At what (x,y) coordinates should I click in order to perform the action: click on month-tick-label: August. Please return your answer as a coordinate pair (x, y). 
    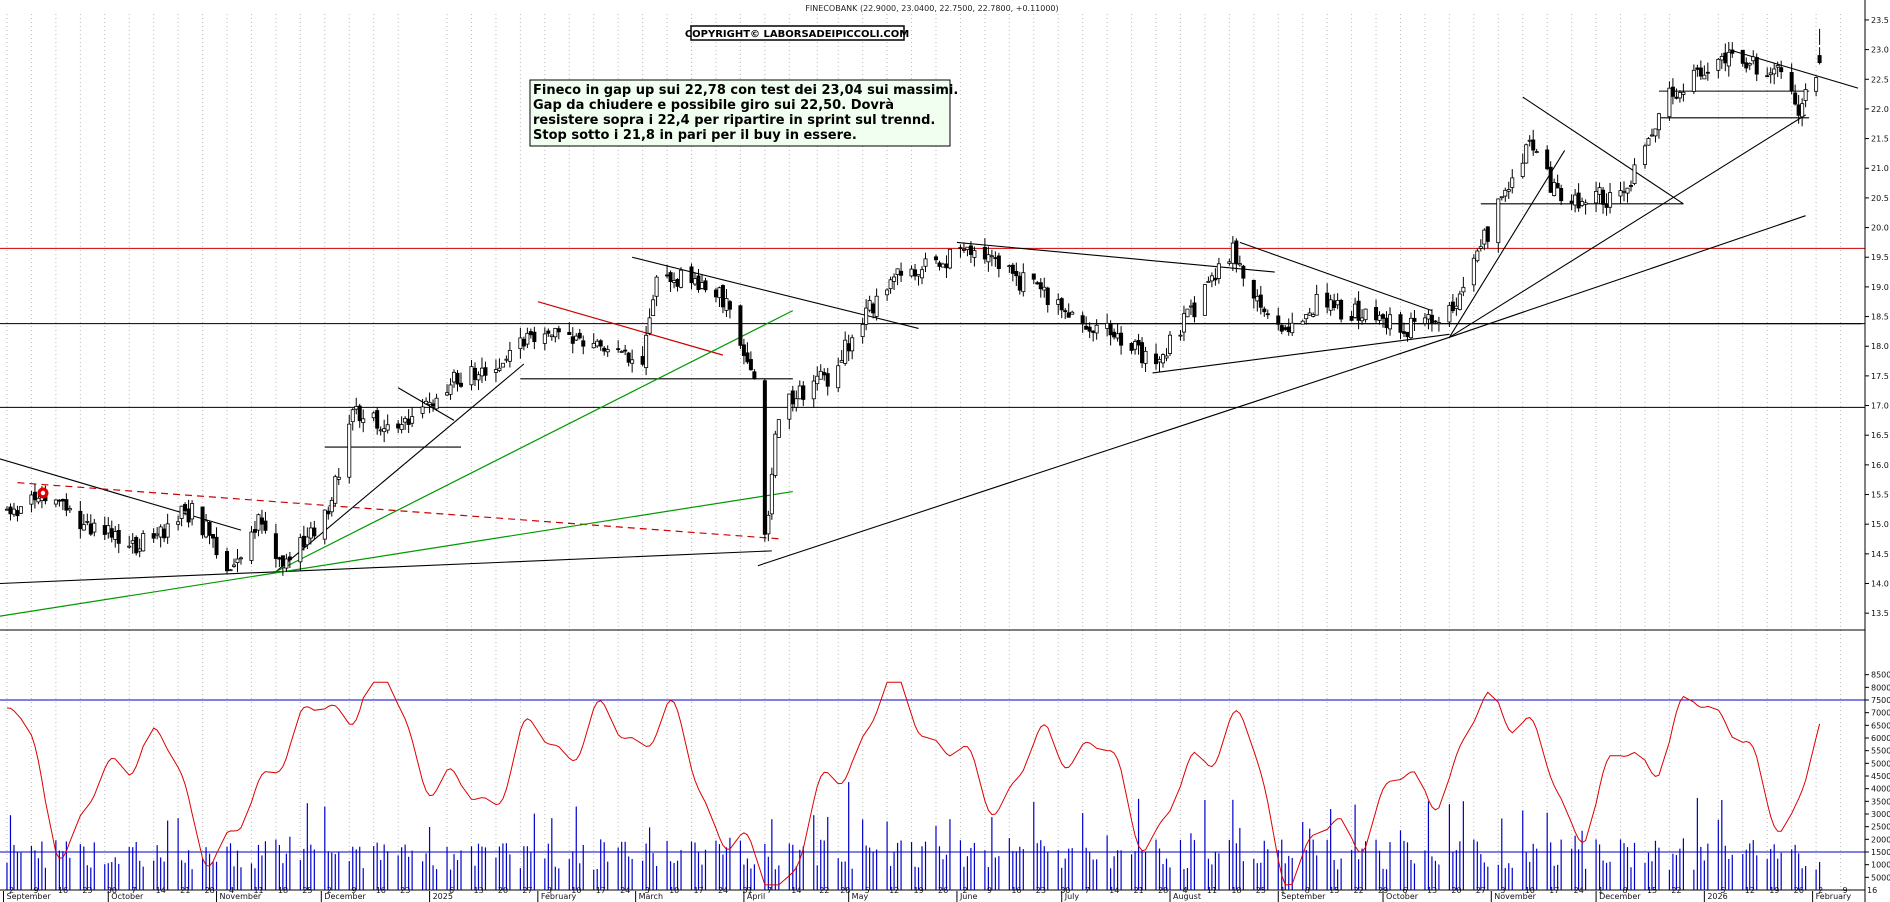
    Looking at the image, I should click on (1187, 896).